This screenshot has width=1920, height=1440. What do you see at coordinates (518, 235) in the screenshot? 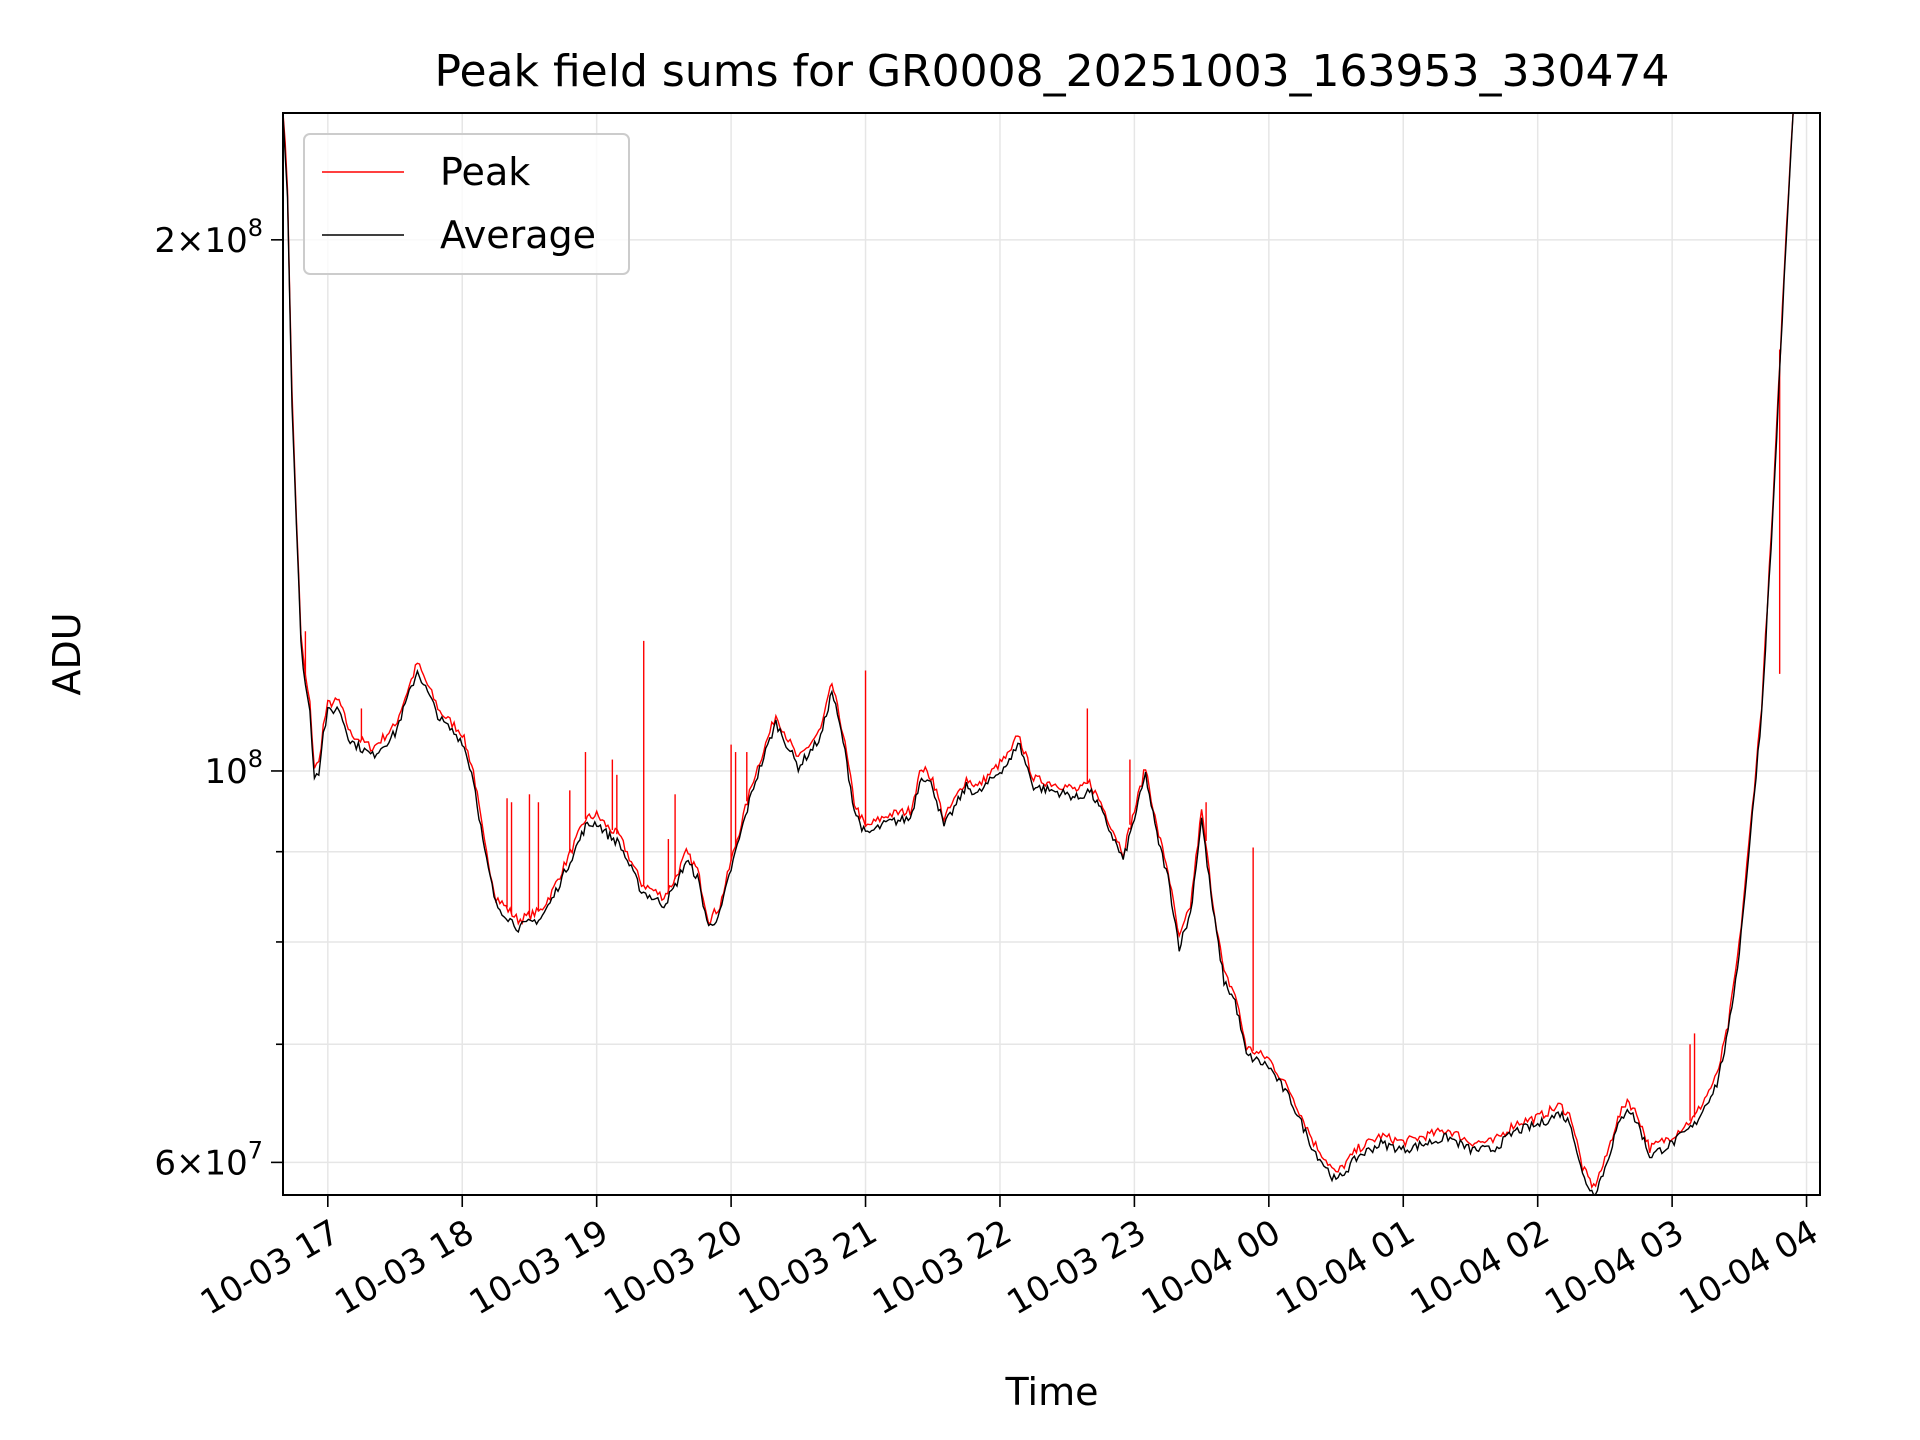
I see `legend-label-average: Average` at bounding box center [518, 235].